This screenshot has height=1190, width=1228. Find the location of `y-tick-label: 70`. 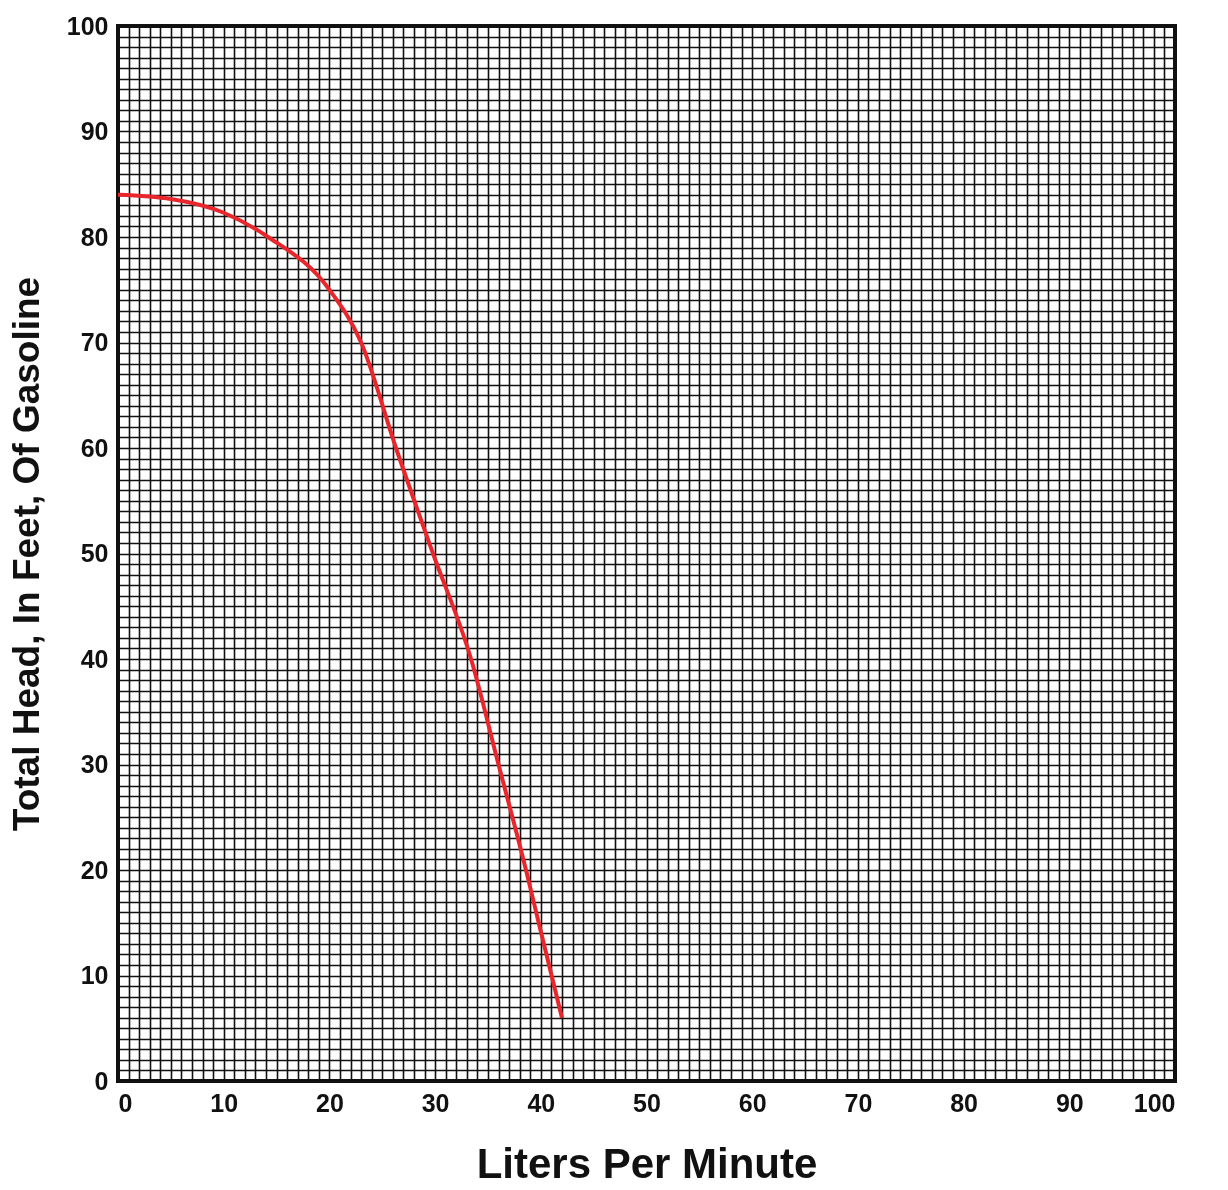

y-tick-label: 70 is located at coordinates (94, 342).